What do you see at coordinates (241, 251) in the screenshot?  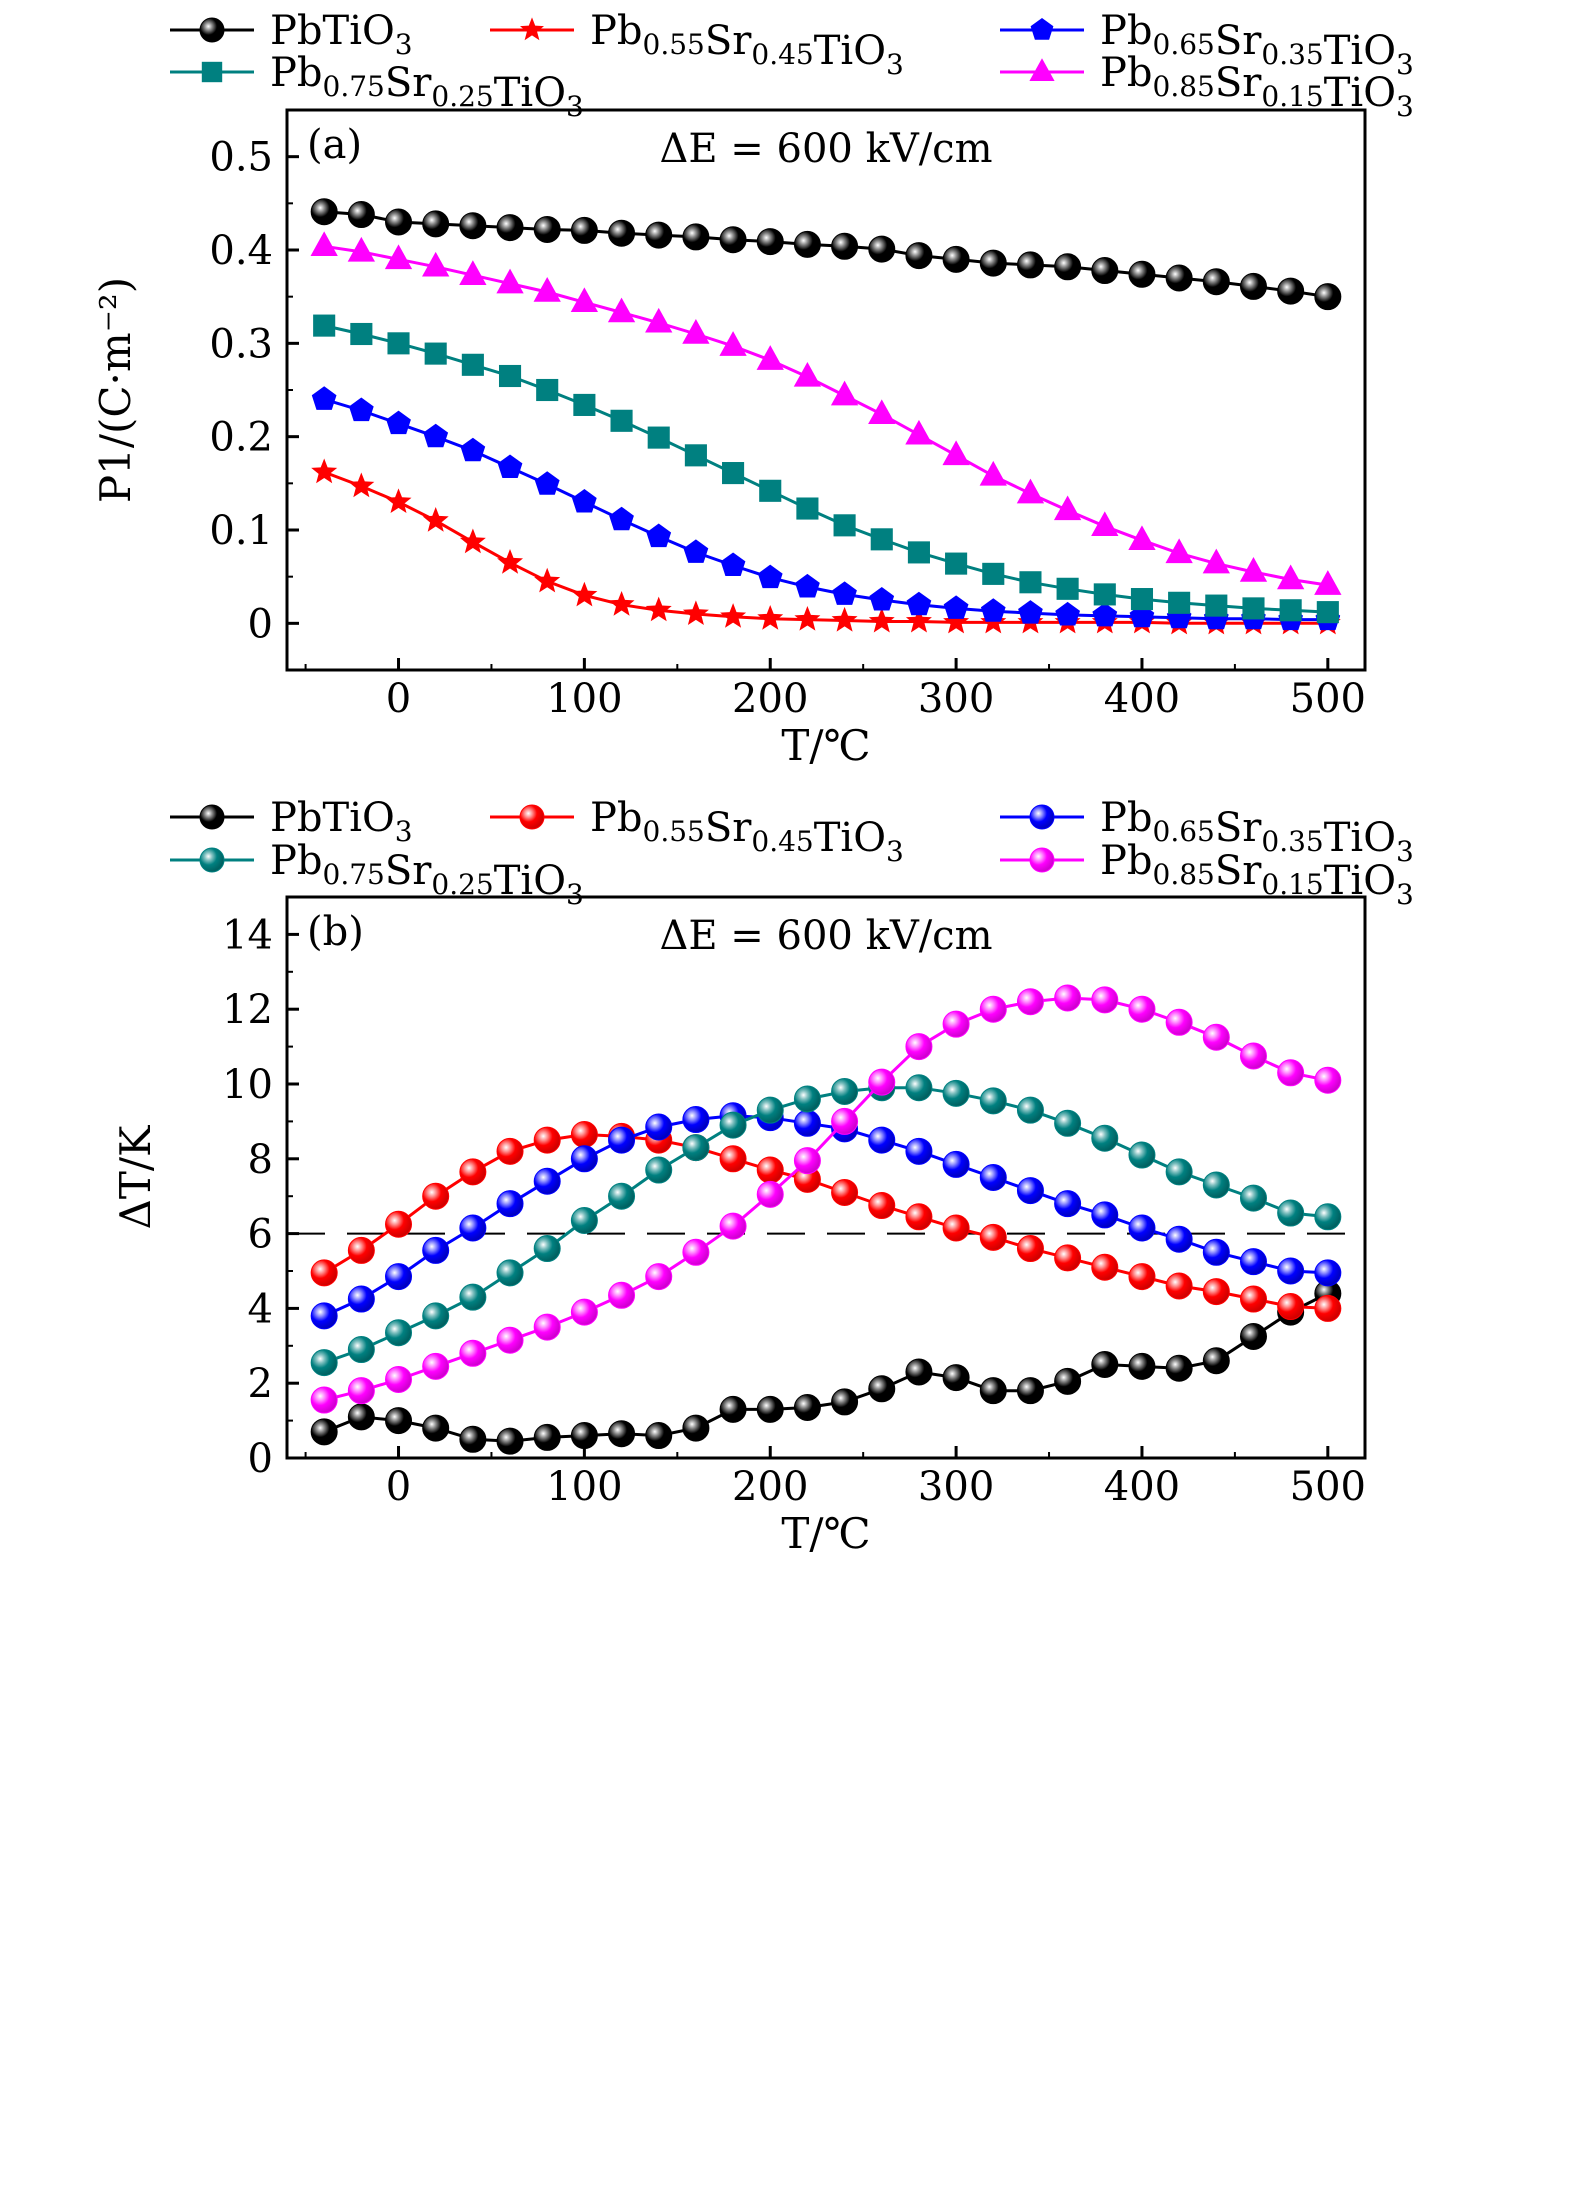 I see `y-tick-label: 0.4` at bounding box center [241, 251].